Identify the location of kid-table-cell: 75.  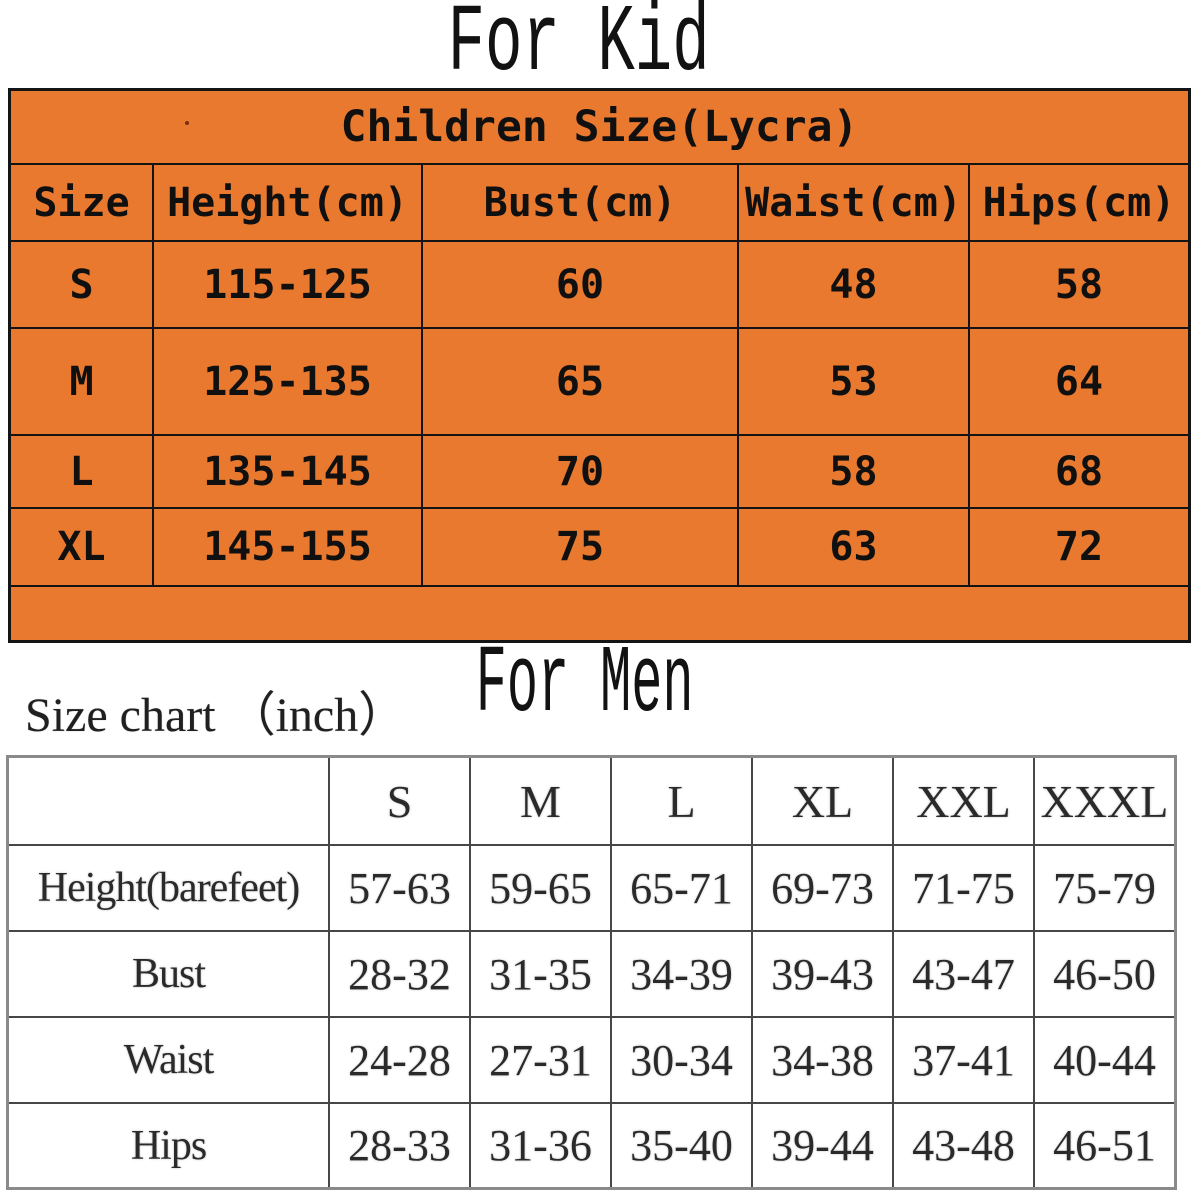
(580, 547).